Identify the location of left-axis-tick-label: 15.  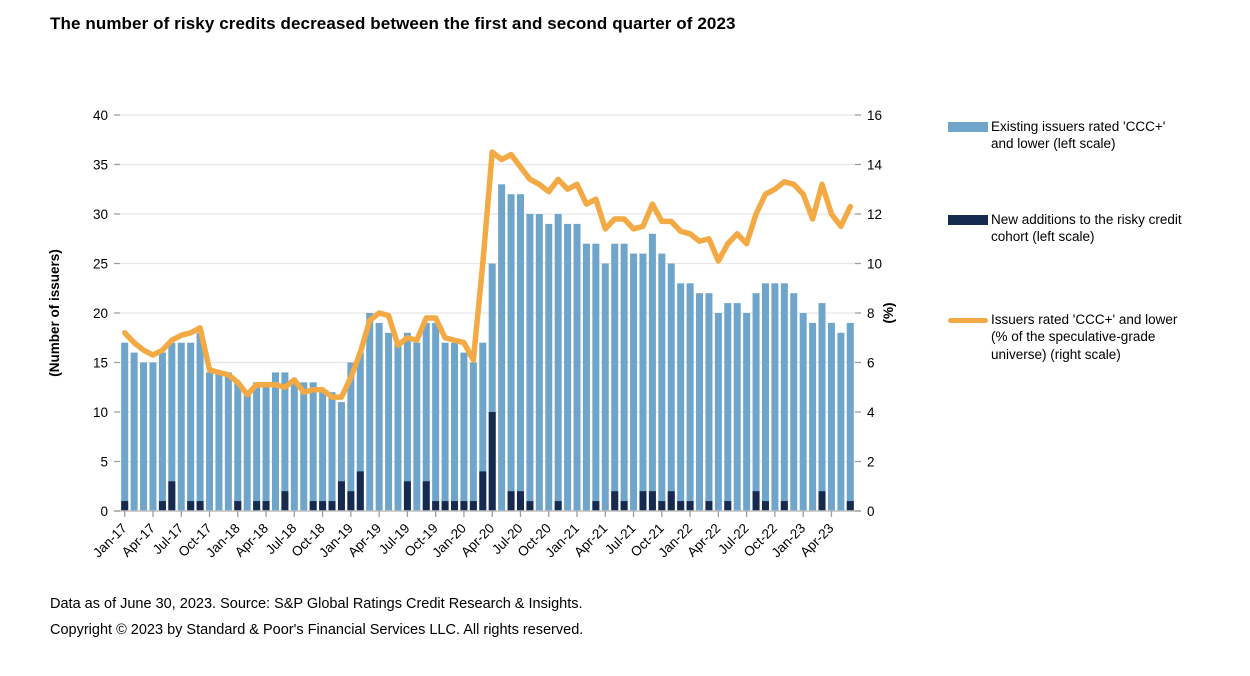
(100, 363).